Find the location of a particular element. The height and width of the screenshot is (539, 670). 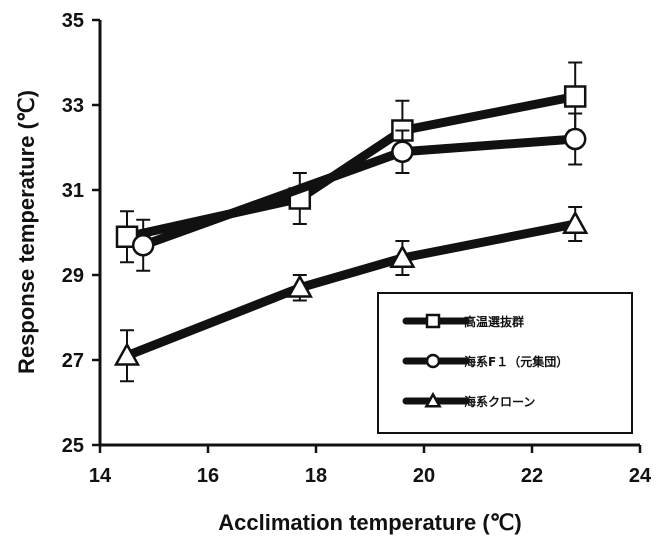

y-axis-title: Response temperature (℃) is located at coordinates (26, 232).